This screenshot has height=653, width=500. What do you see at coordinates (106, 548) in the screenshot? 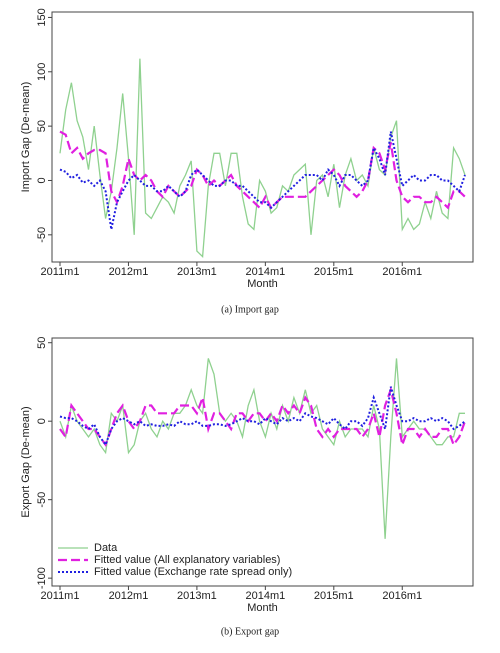
I see `legend-label: Data` at bounding box center [106, 548].